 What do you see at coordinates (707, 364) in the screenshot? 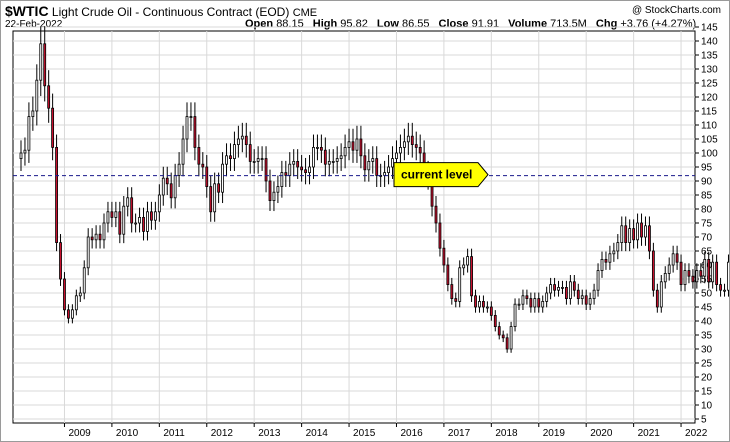
I see `y-tick-label: 25` at bounding box center [707, 364].